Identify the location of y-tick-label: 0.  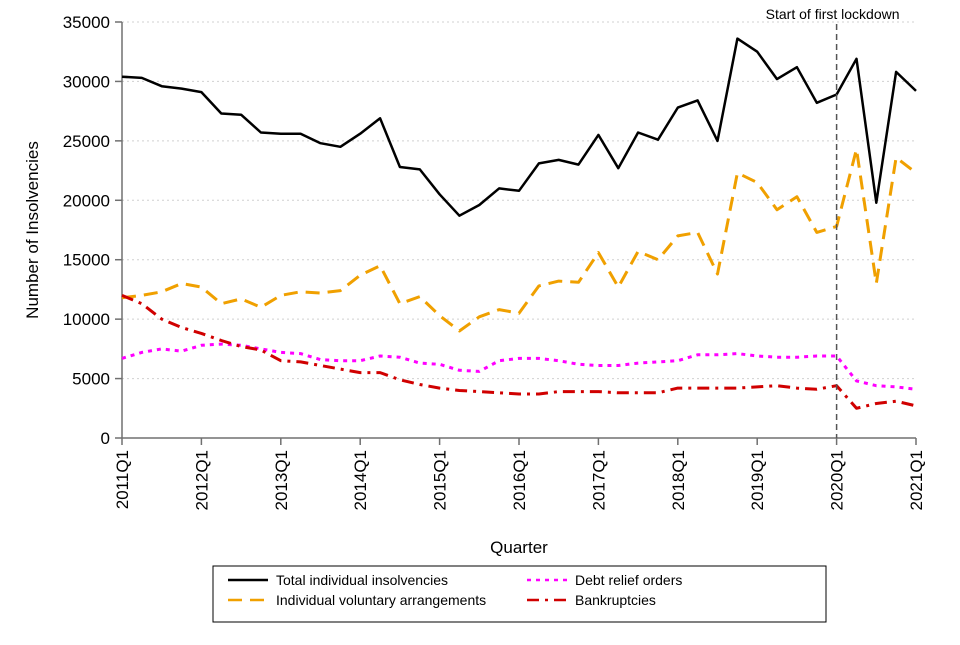
(105, 438).